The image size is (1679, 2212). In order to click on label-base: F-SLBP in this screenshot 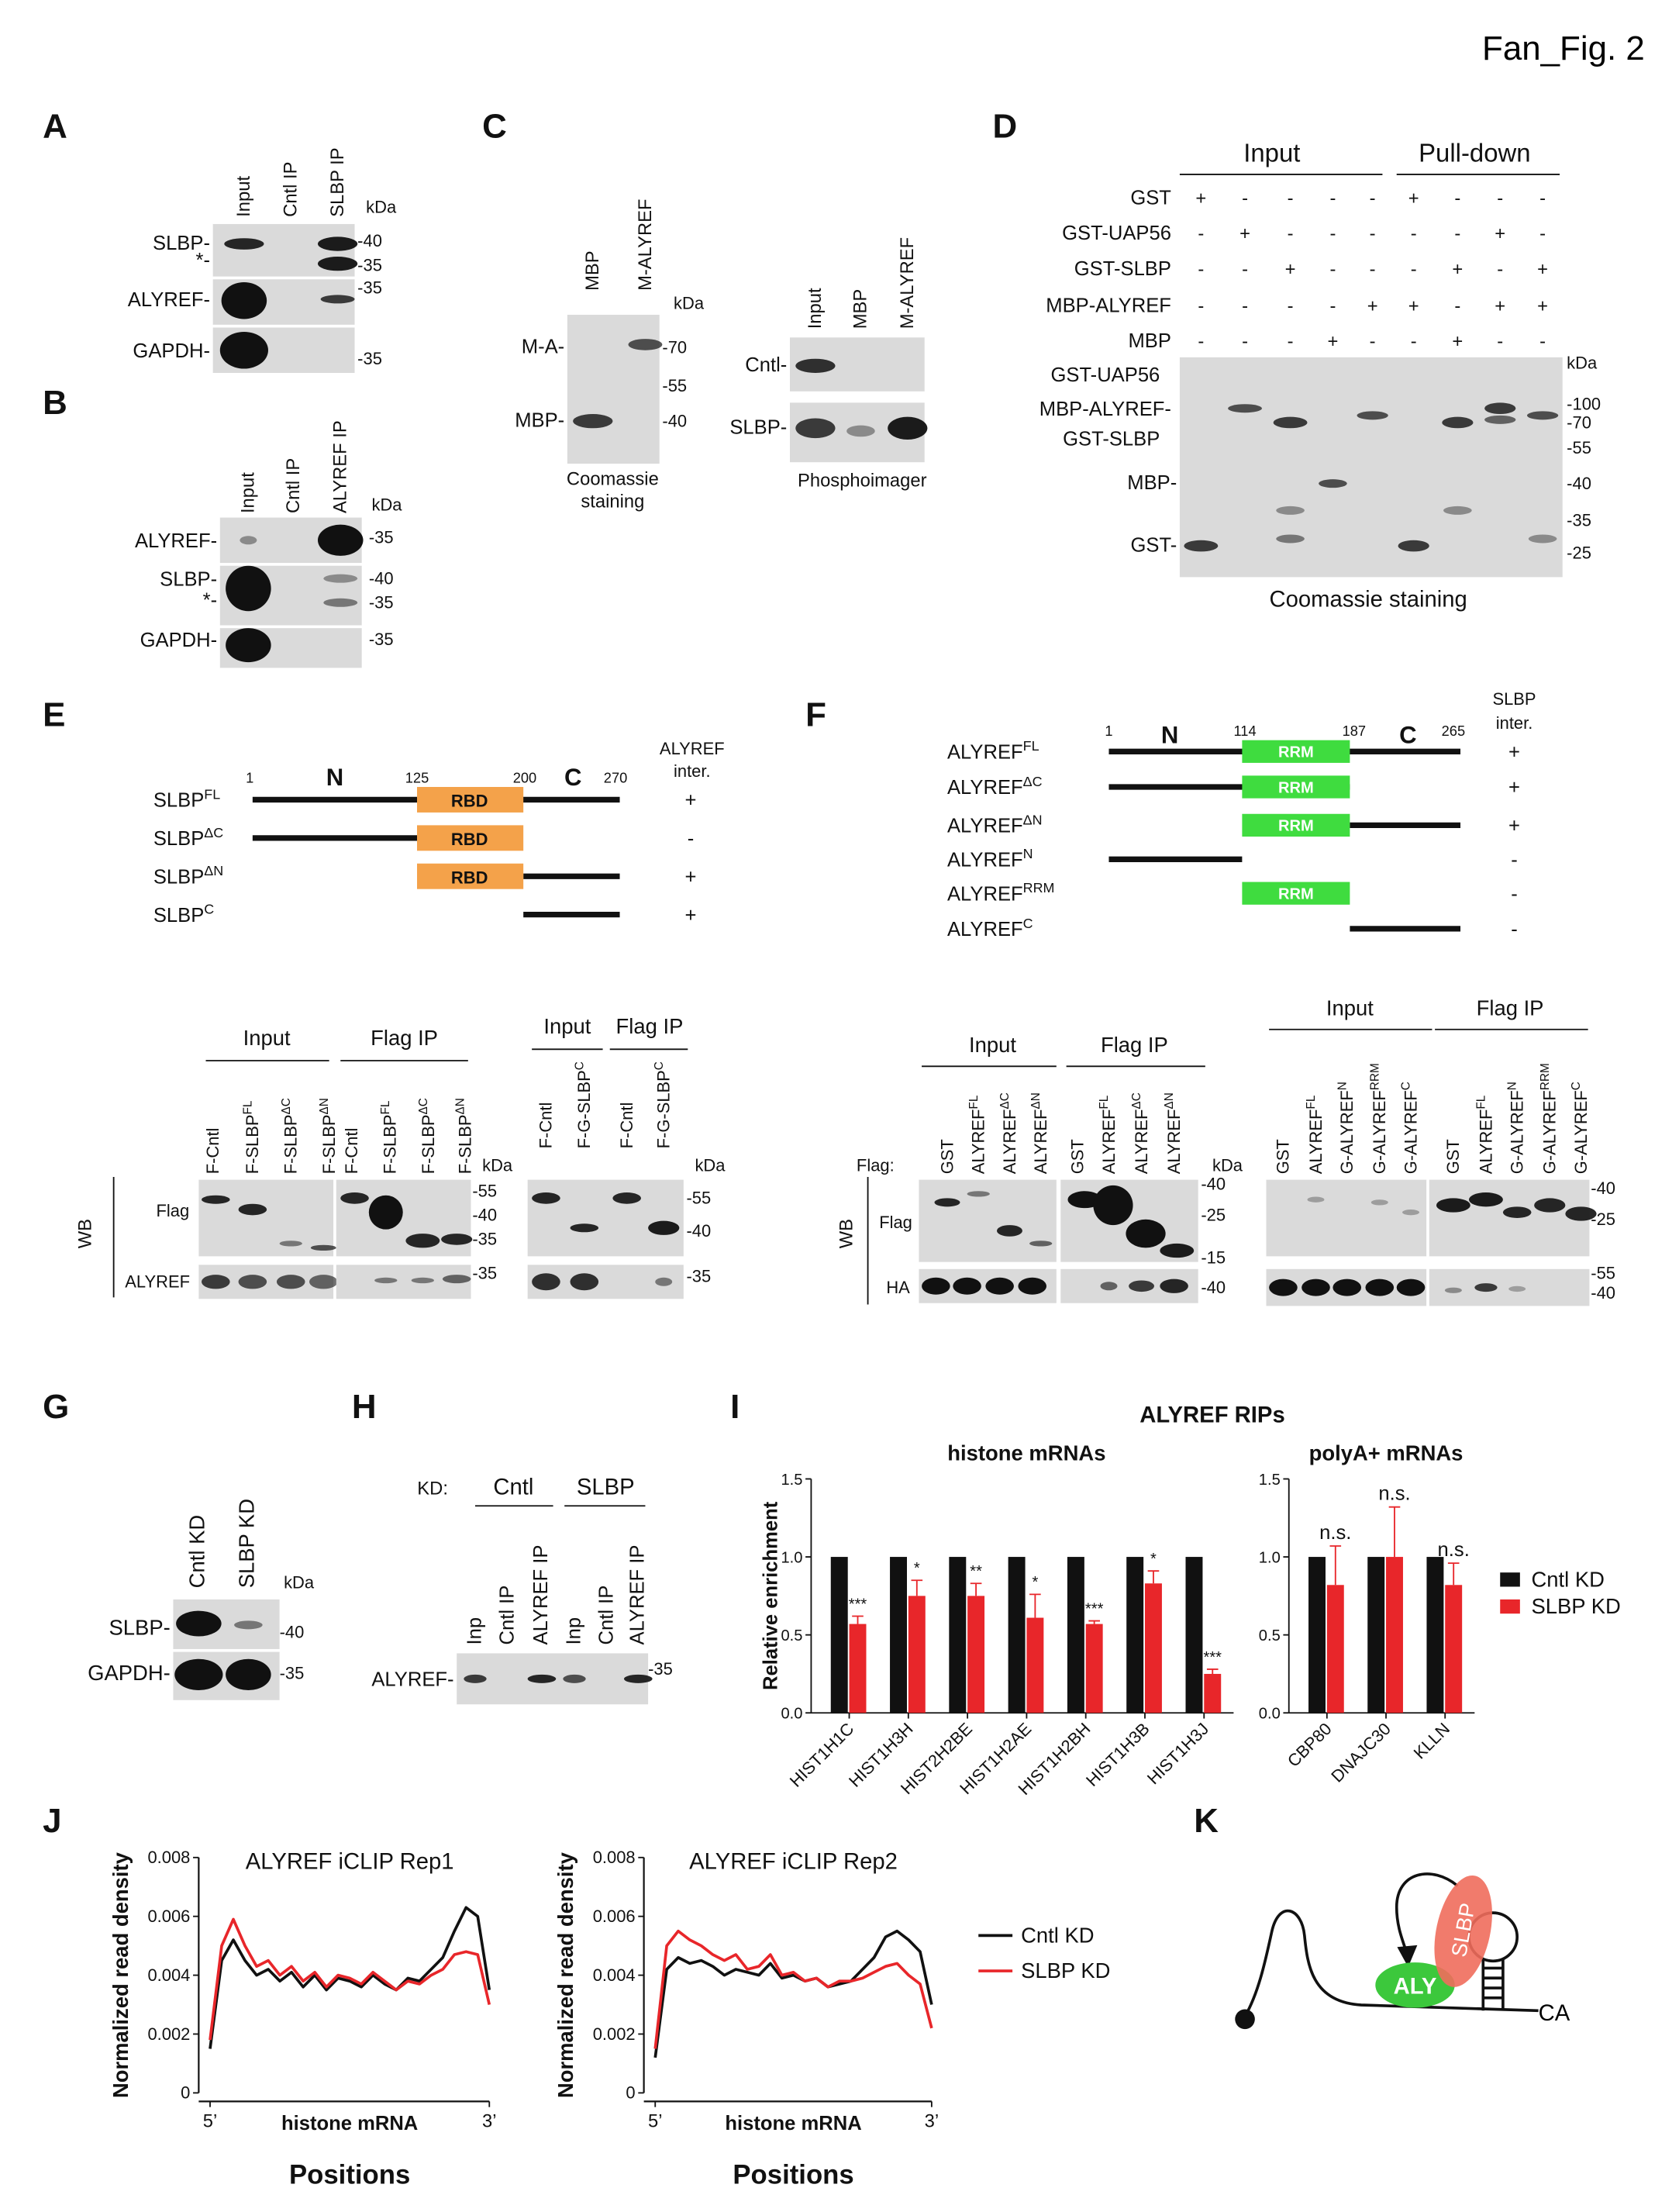, I will do `click(329, 1144)`.